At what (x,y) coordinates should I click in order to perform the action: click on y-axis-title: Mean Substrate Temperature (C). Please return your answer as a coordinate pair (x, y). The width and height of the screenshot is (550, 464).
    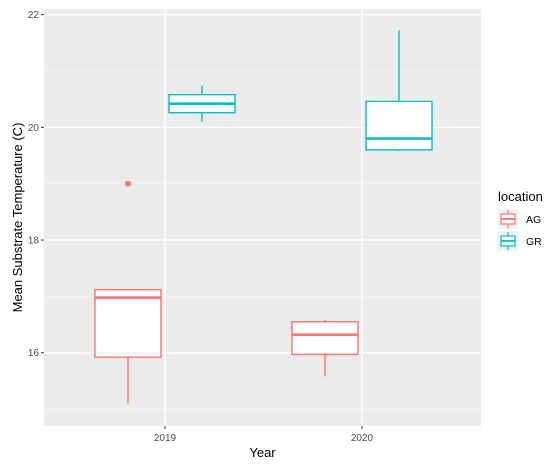
    Looking at the image, I should click on (17, 218).